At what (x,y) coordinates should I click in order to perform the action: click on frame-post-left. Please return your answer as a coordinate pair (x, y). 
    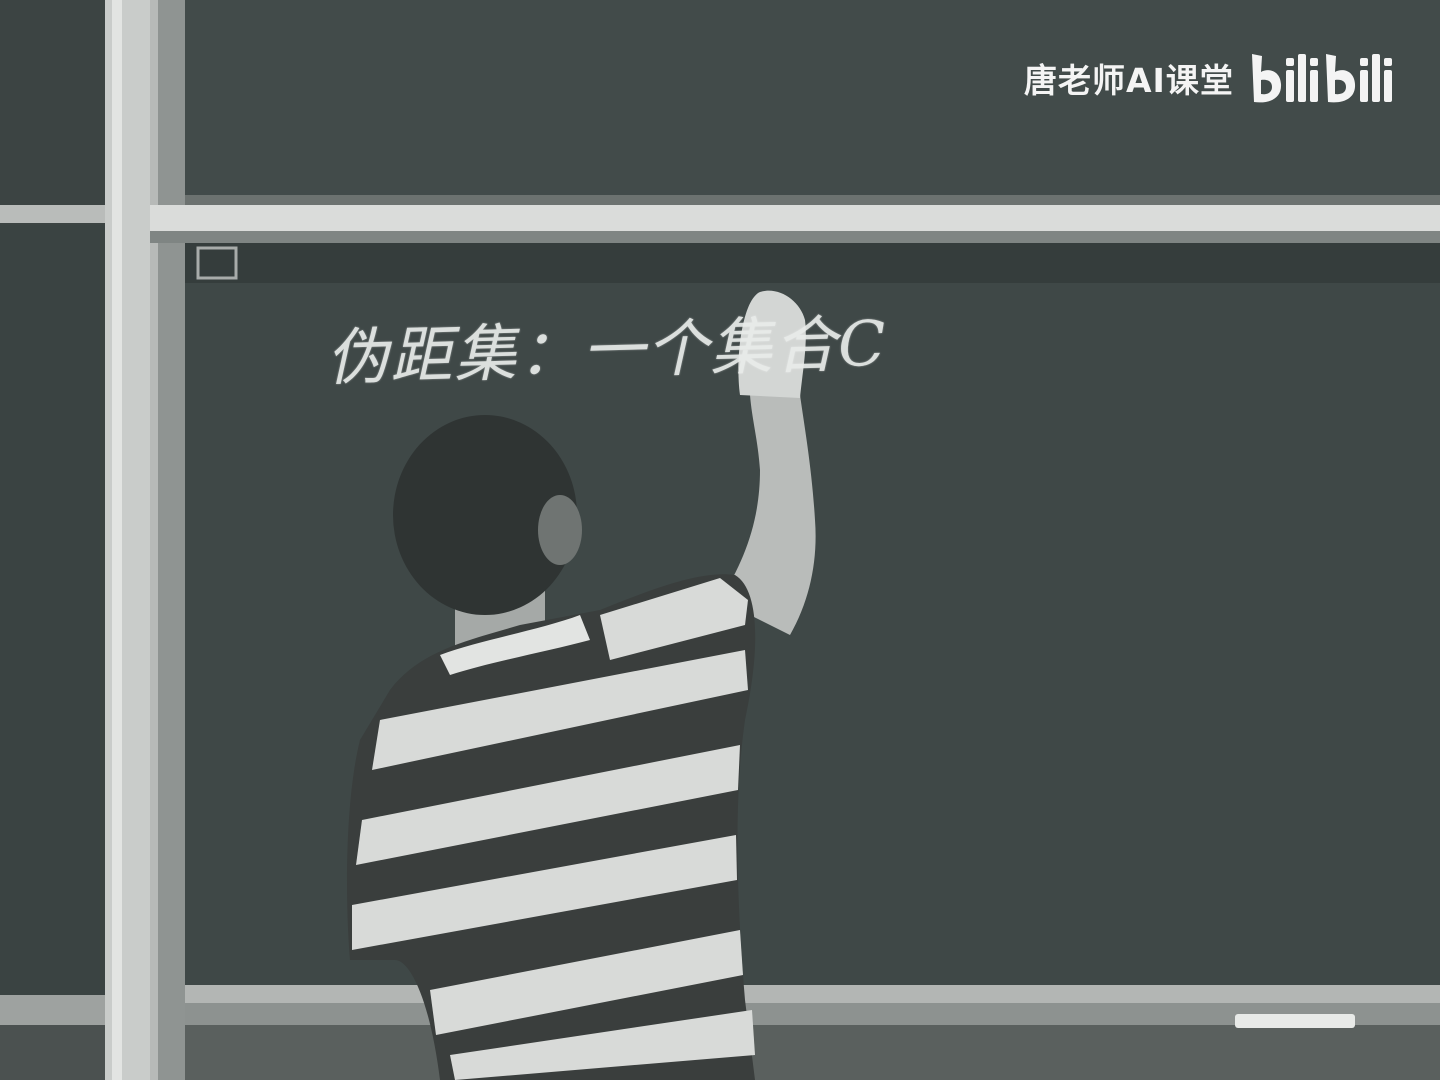
    Looking at the image, I should click on (127, 540).